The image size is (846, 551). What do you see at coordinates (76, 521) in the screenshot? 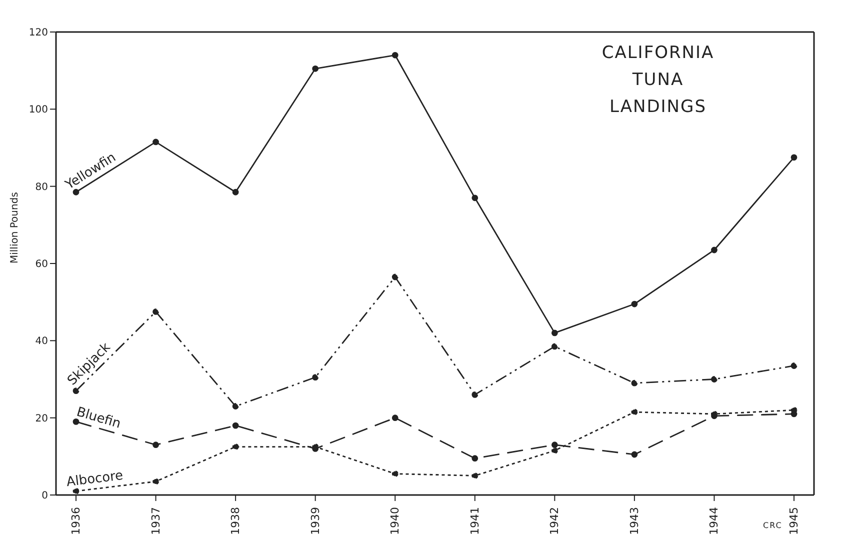
I see `x-tick-label: 1936` at bounding box center [76, 521].